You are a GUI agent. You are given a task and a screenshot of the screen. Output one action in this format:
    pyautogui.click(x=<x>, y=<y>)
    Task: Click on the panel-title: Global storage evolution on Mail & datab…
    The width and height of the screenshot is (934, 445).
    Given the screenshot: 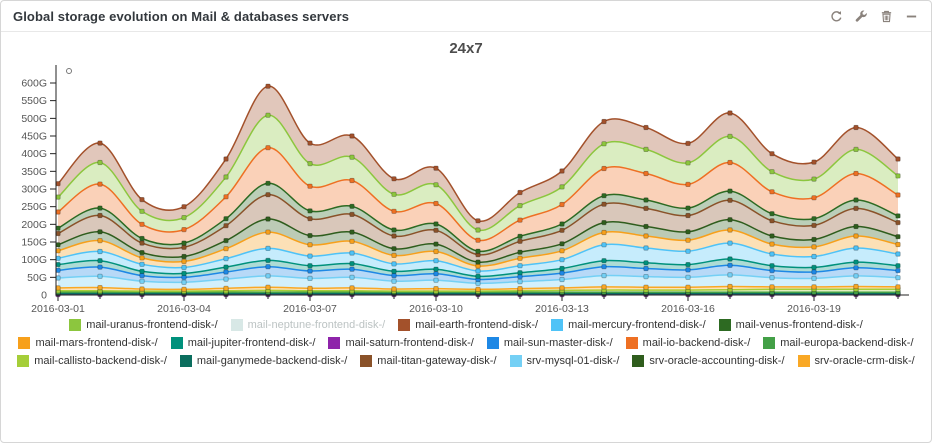 What is the action you would take?
    pyautogui.click(x=181, y=16)
    